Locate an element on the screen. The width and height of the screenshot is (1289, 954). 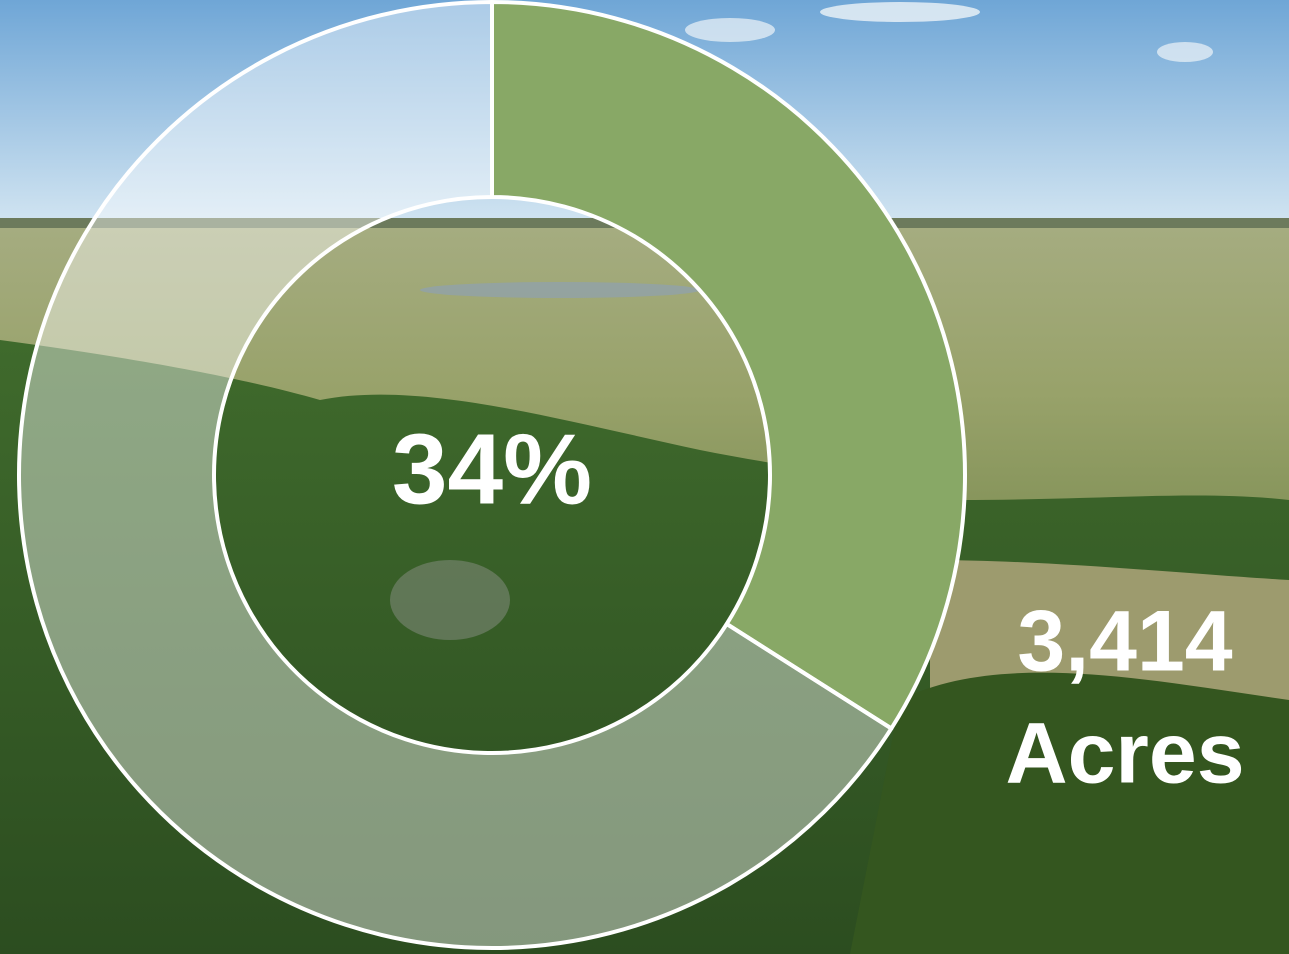
annotation: Acres is located at coordinates (1124, 754).